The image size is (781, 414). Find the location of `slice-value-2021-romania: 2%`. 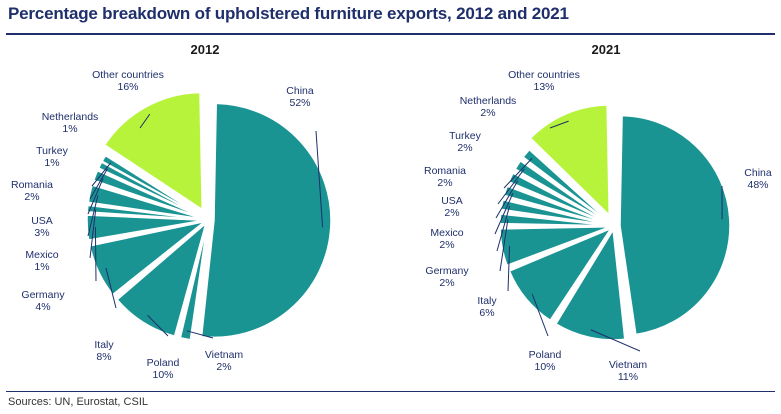

slice-value-2021-romania: 2% is located at coordinates (444, 183).